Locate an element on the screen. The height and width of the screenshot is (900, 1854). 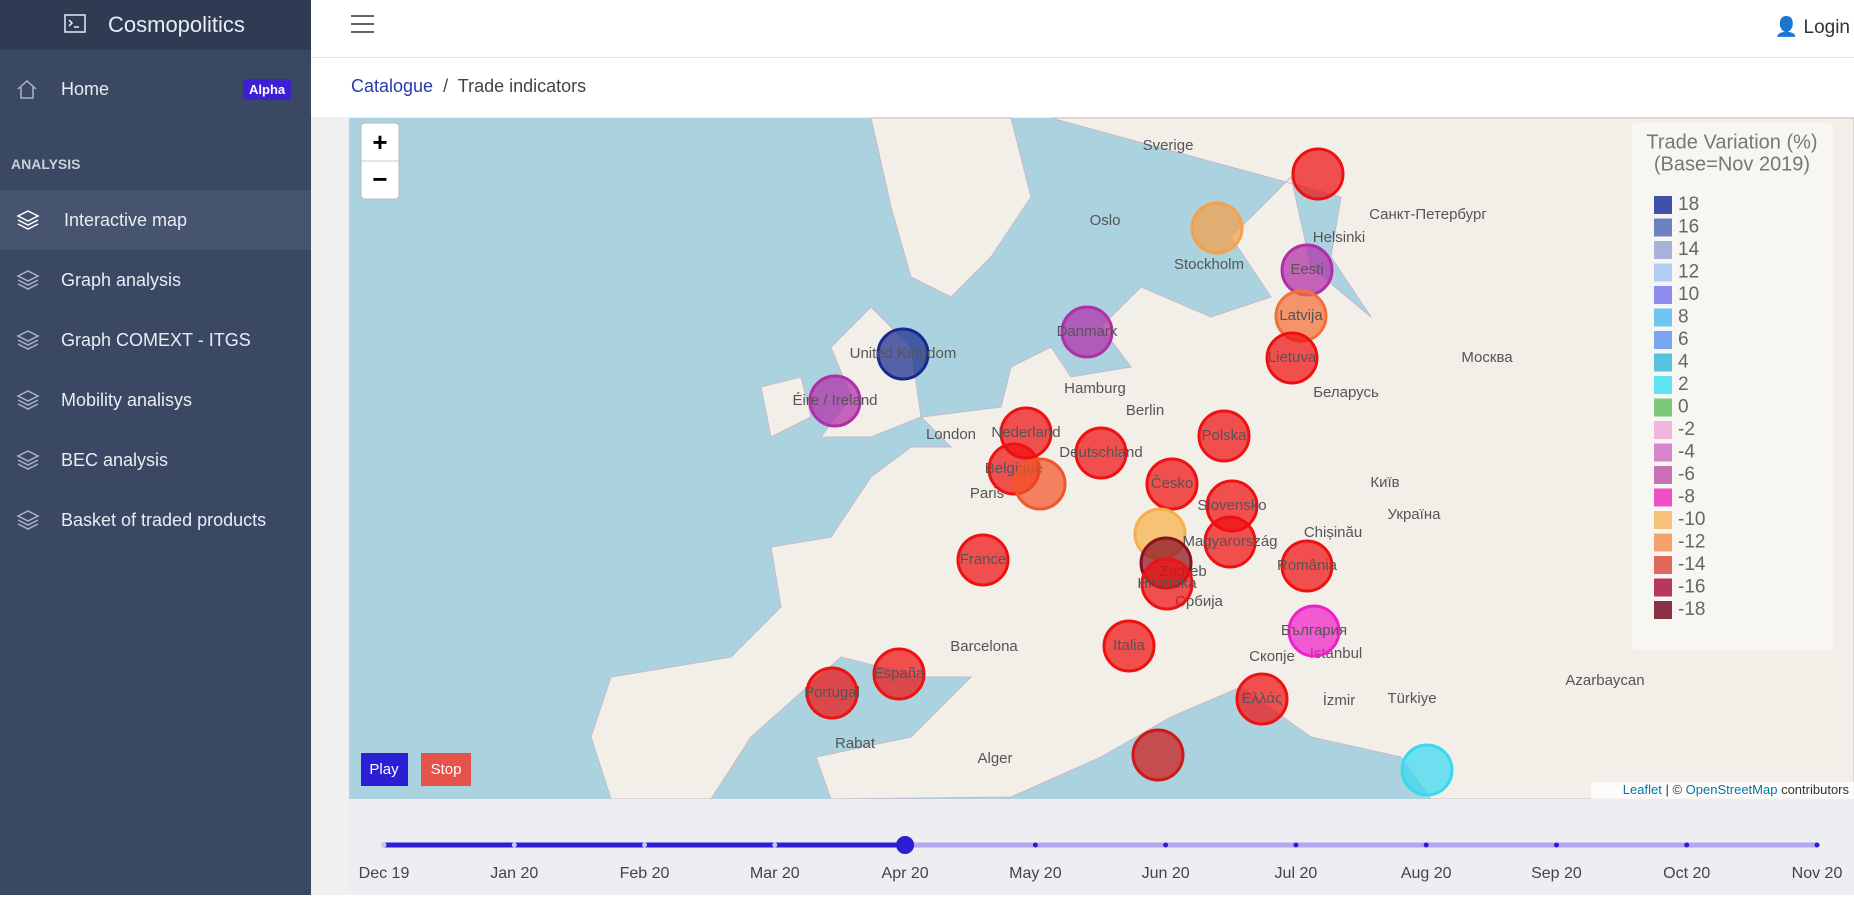
country-label: România is located at coordinates (1307, 565).